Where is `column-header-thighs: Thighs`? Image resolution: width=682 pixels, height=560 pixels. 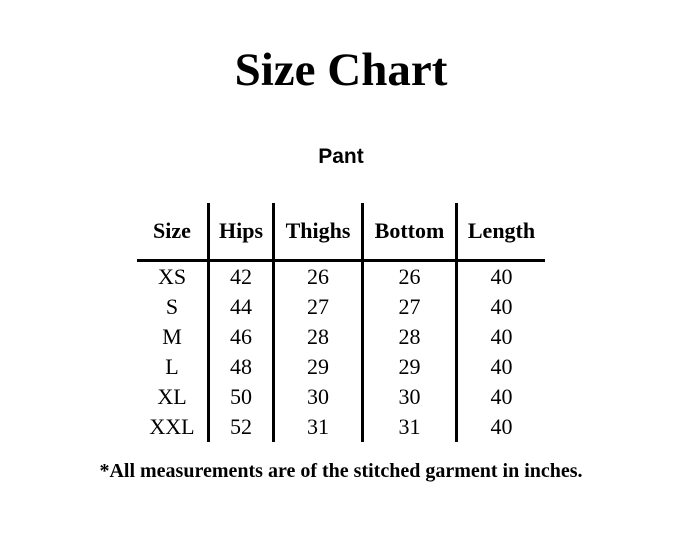 column-header-thighs: Thighs is located at coordinates (317, 232).